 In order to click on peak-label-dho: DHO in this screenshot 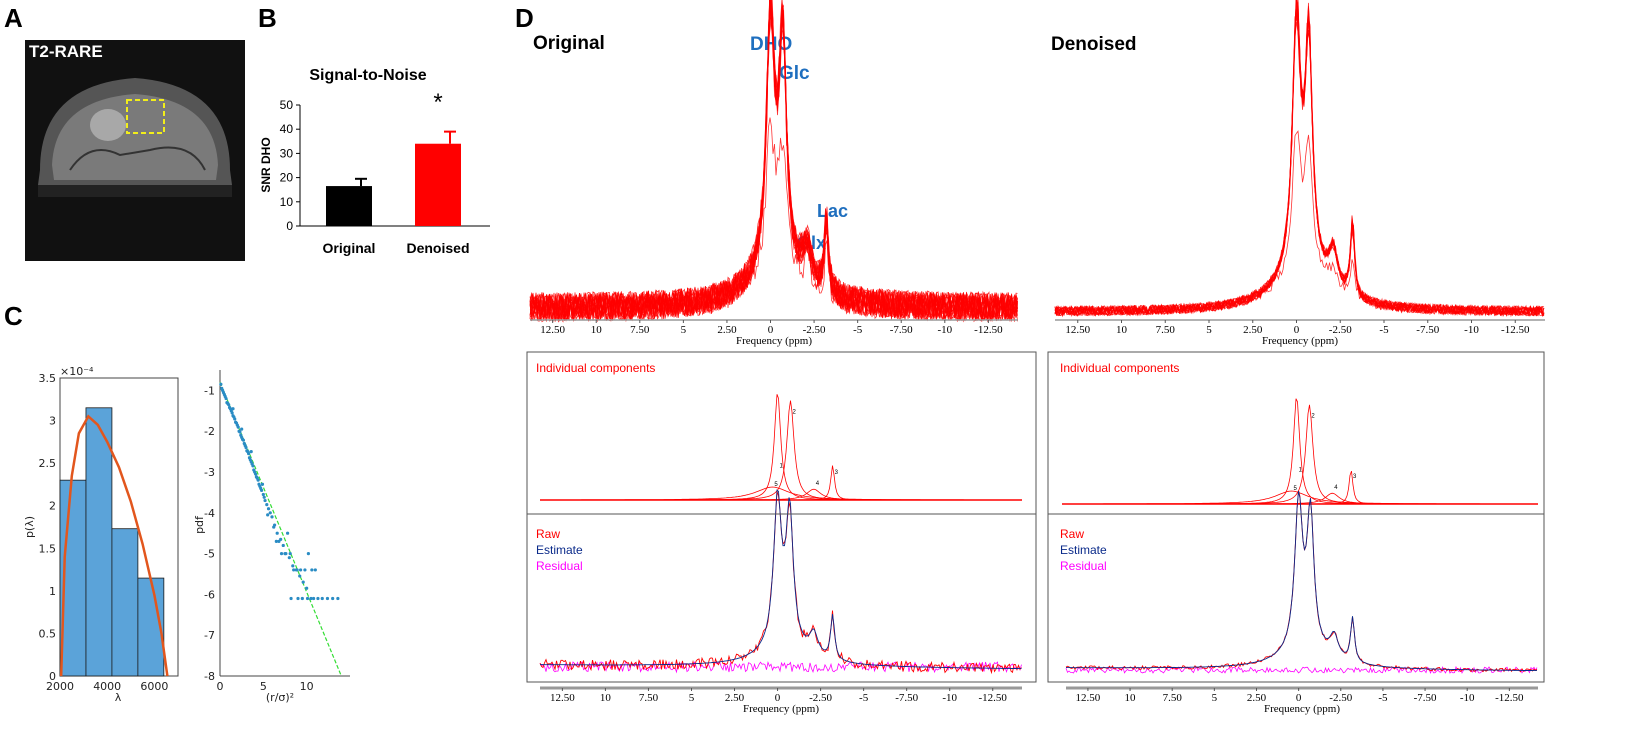, I will do `click(771, 44)`.